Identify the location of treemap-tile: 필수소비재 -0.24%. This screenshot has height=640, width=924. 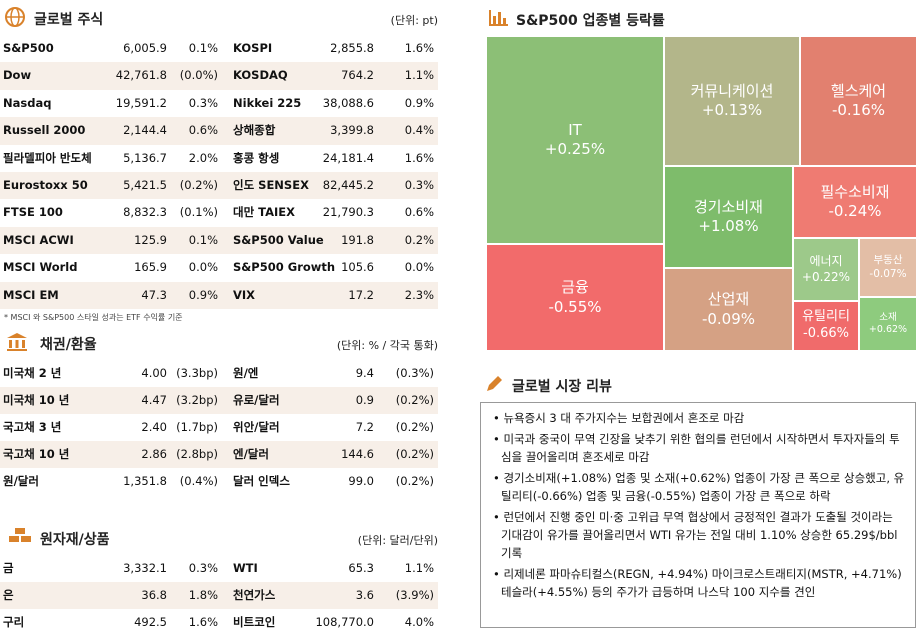
(855, 202).